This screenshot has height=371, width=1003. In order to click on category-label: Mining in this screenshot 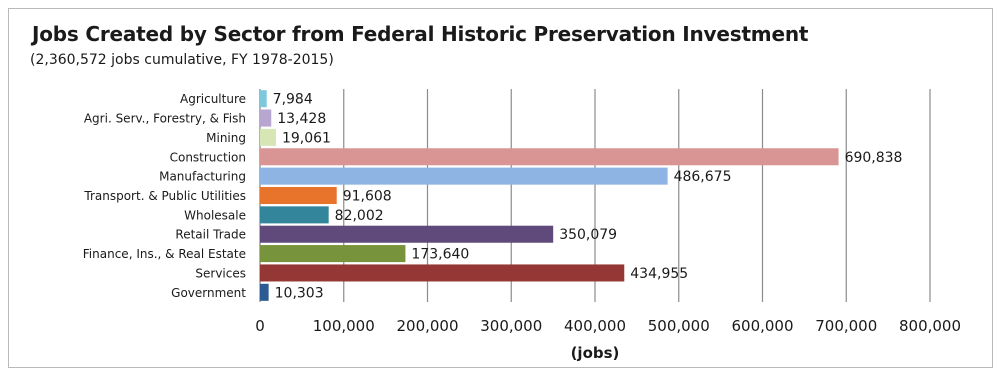, I will do `click(226, 138)`.